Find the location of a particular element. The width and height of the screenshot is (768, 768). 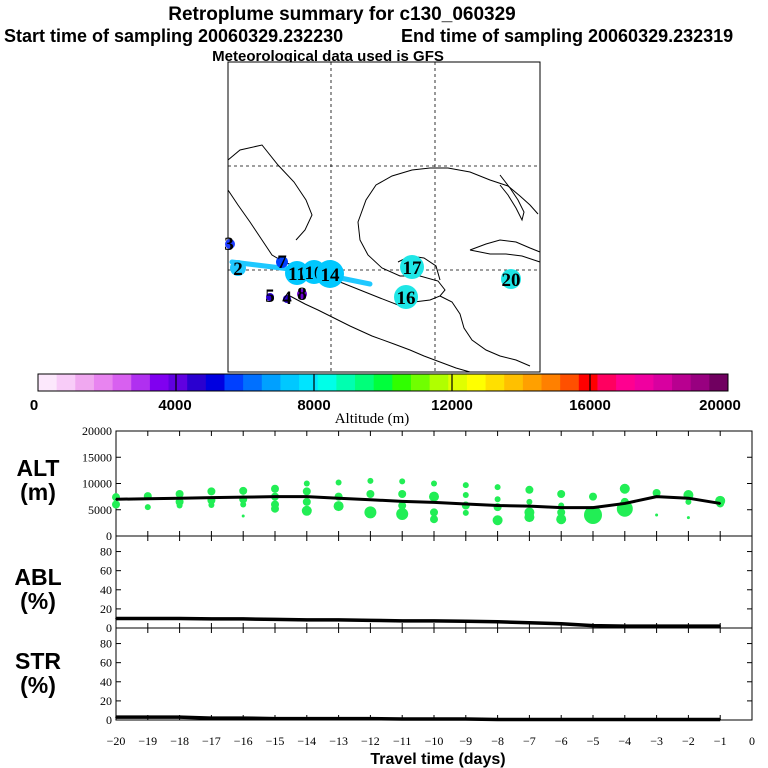

colorbar-tick-label: 0 is located at coordinates (34, 405).